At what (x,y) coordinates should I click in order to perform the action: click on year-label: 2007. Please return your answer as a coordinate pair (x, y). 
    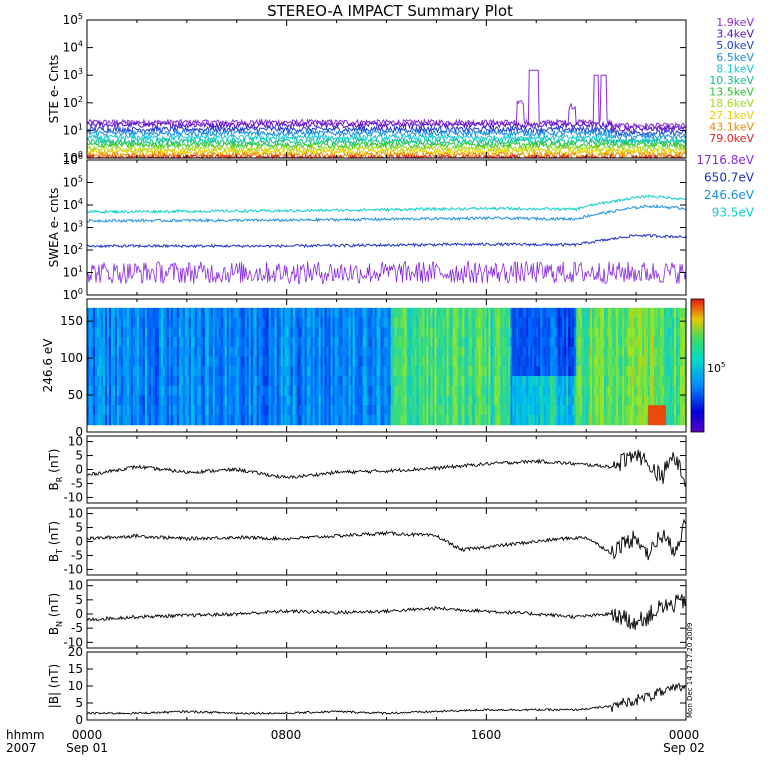
    Looking at the image, I should click on (21, 748).